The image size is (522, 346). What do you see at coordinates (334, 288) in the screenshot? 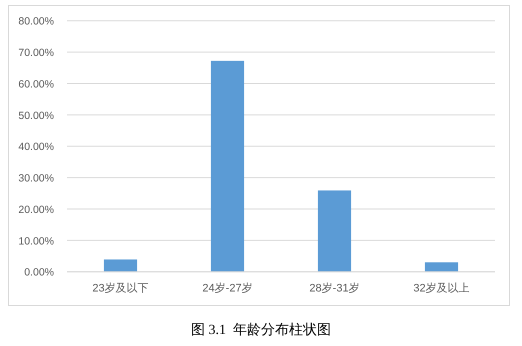
I see `x-tick-label: 28岁-31岁` at bounding box center [334, 288].